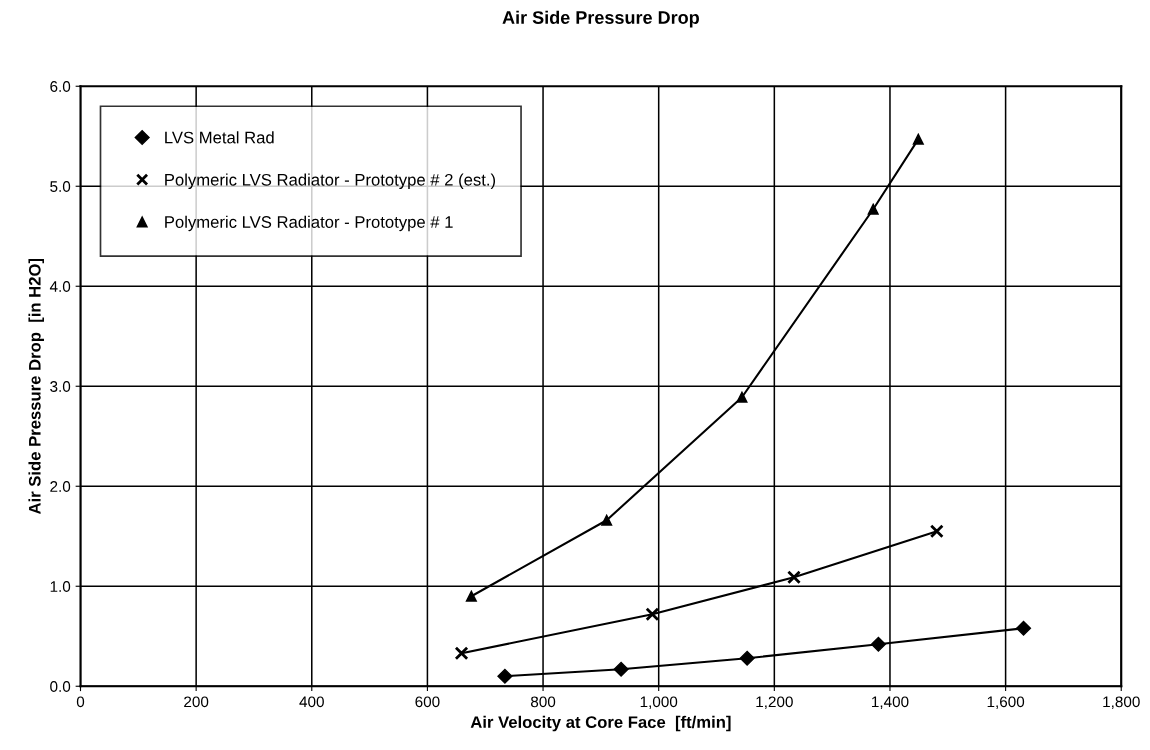  I want to click on x-tick-label: 1,800, so click(1121, 702).